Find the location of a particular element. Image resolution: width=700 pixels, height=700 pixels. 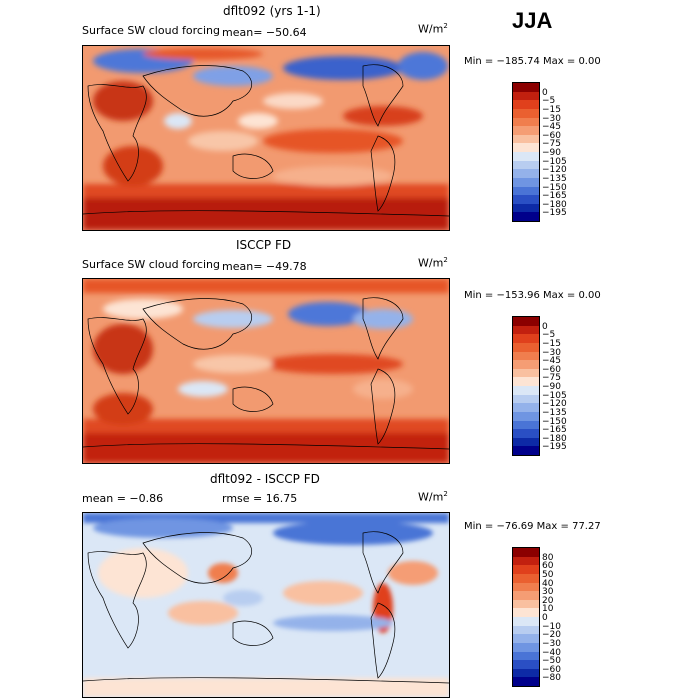

panel-1-title: dflt092 (yrs 1-1) is located at coordinates (272, 11).